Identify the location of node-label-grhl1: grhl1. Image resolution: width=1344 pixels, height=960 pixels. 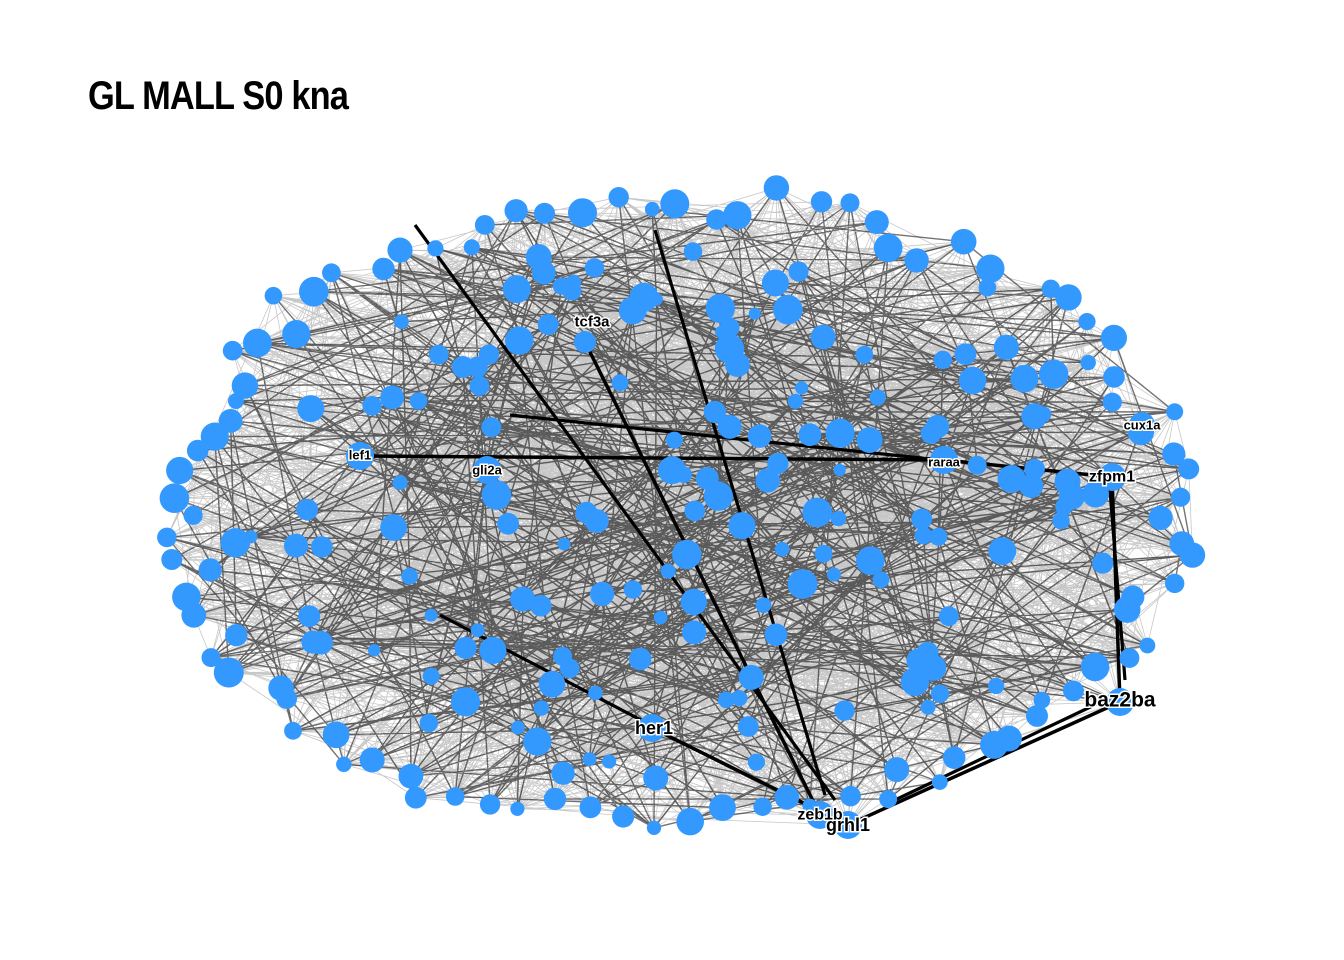
(848, 825).